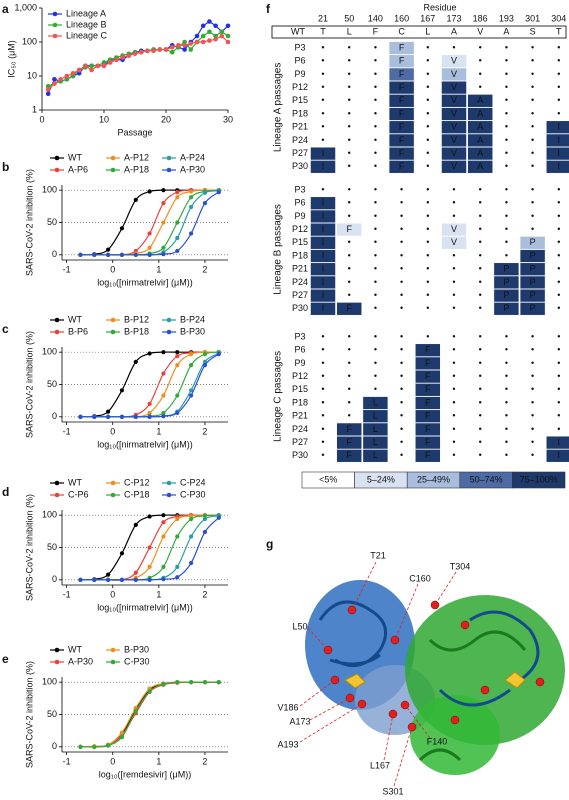 This screenshot has height=800, width=569. What do you see at coordinates (54, 254) in the screenshot?
I see `y-tick-label: 0` at bounding box center [54, 254].